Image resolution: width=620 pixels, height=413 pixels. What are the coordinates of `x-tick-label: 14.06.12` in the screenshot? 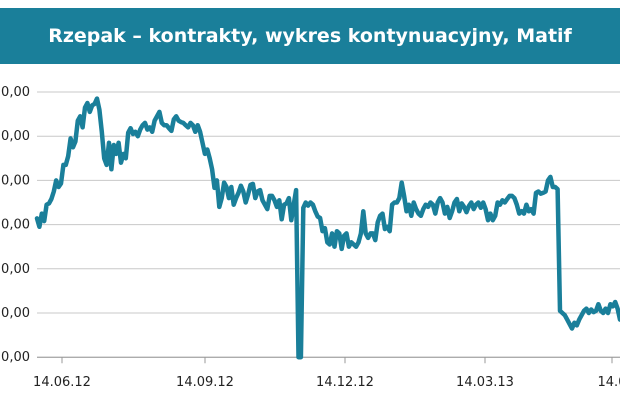 It's located at (62, 382).